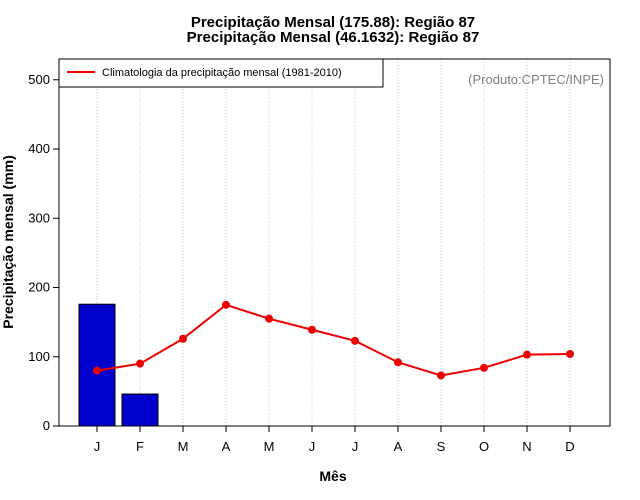  What do you see at coordinates (441, 446) in the screenshot?
I see `x-tick-label: S` at bounding box center [441, 446].